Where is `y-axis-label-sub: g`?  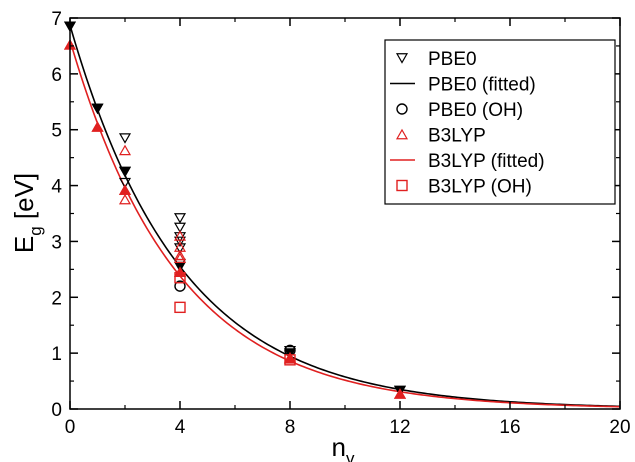 y-axis-label-sub: g is located at coordinates (35, 230).